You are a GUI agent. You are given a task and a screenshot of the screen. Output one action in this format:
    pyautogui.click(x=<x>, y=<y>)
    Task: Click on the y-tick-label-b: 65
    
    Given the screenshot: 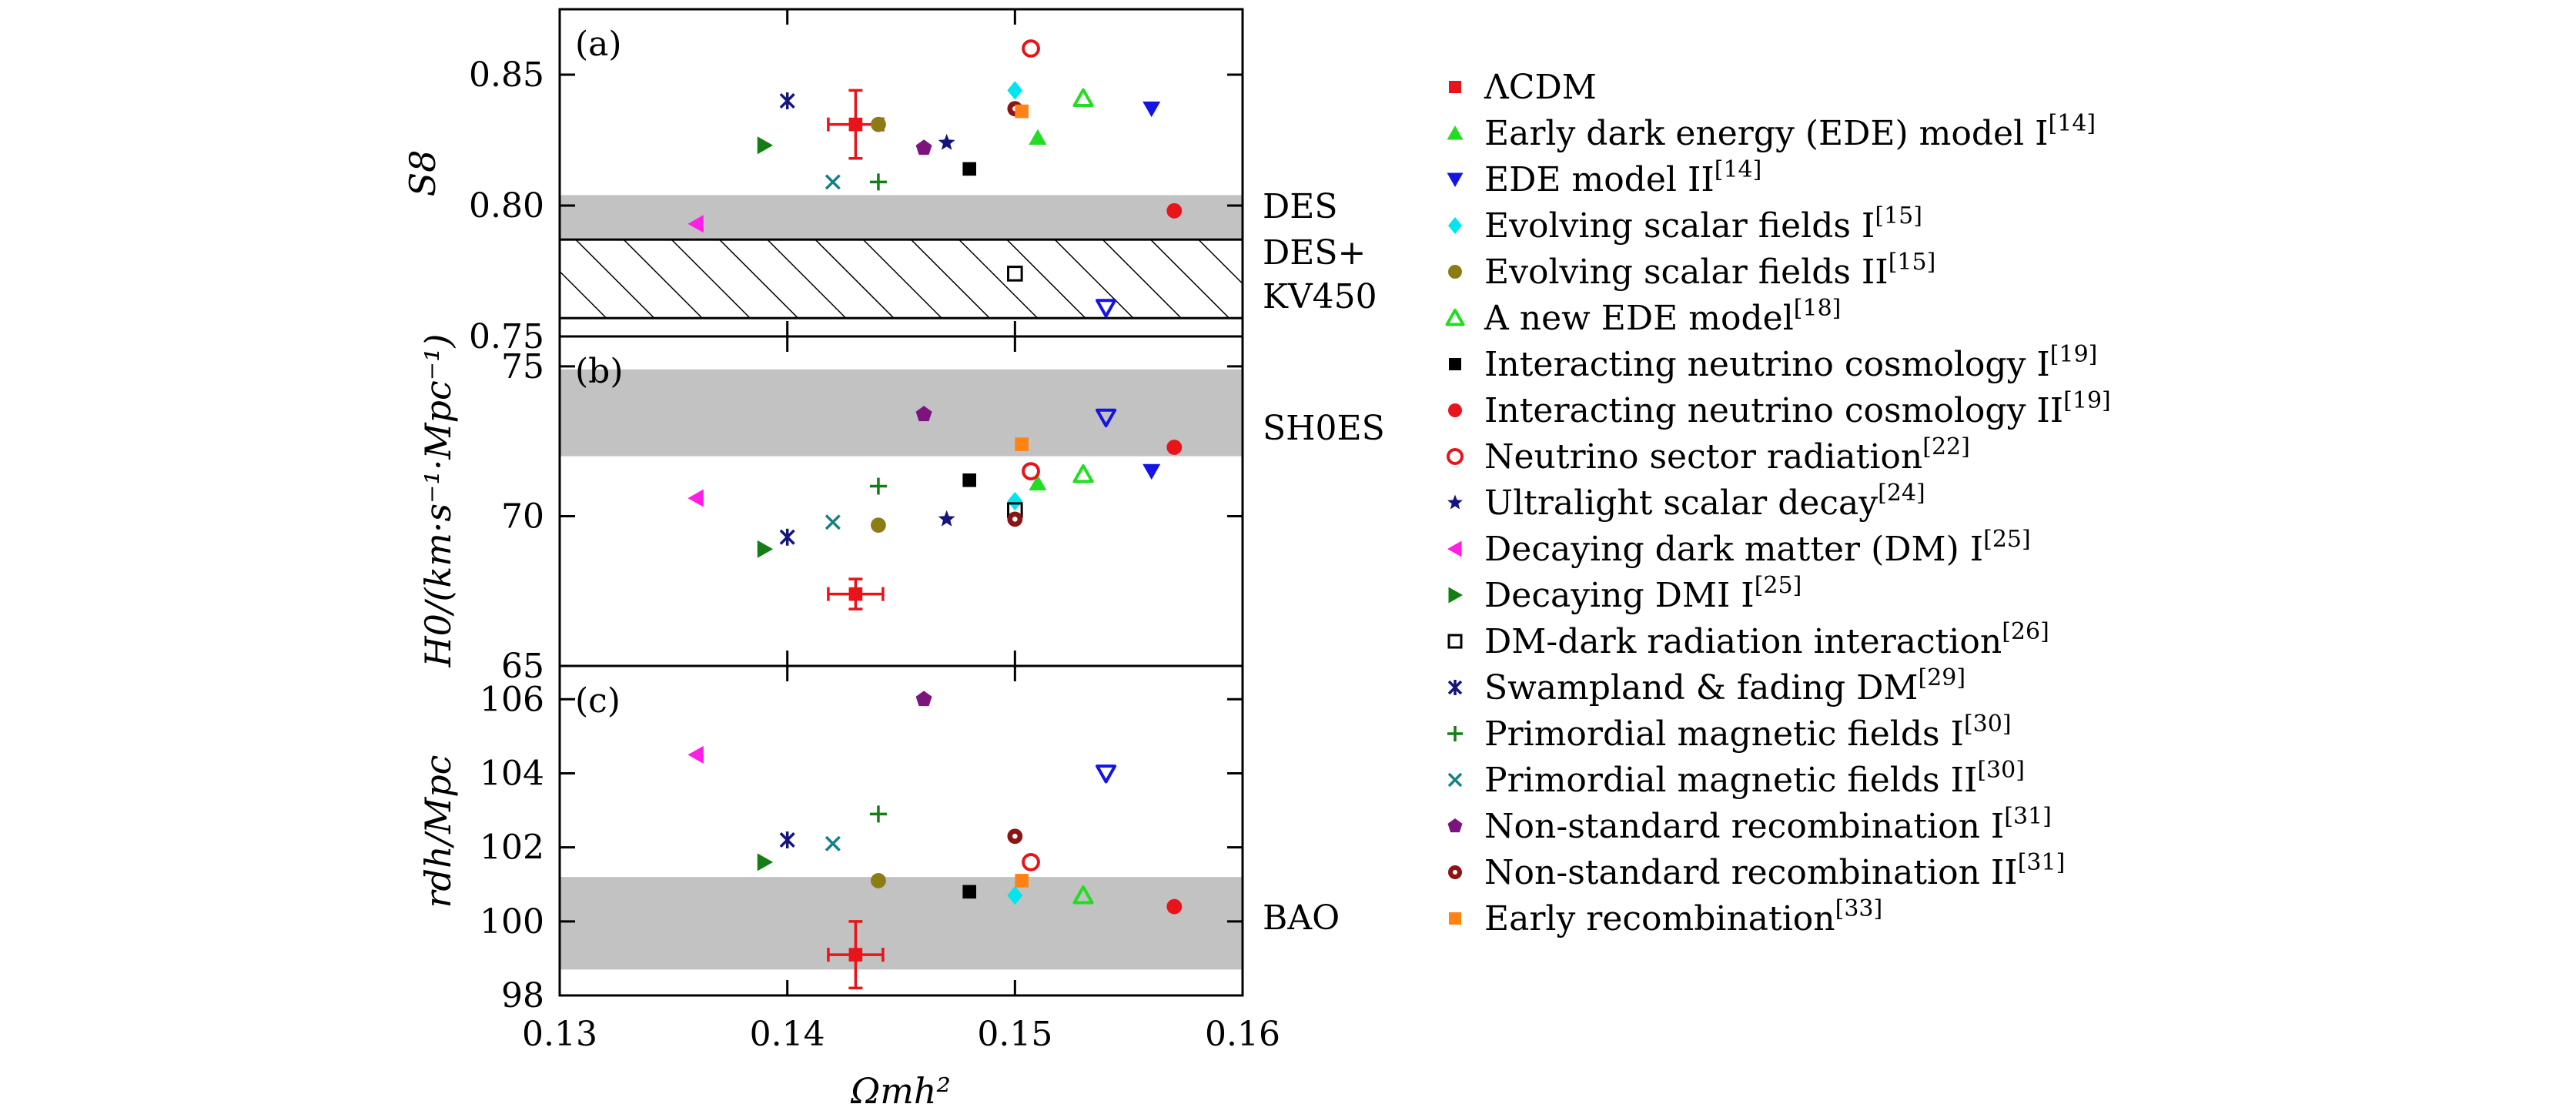 What is the action you would take?
    pyautogui.click(x=522, y=666)
    